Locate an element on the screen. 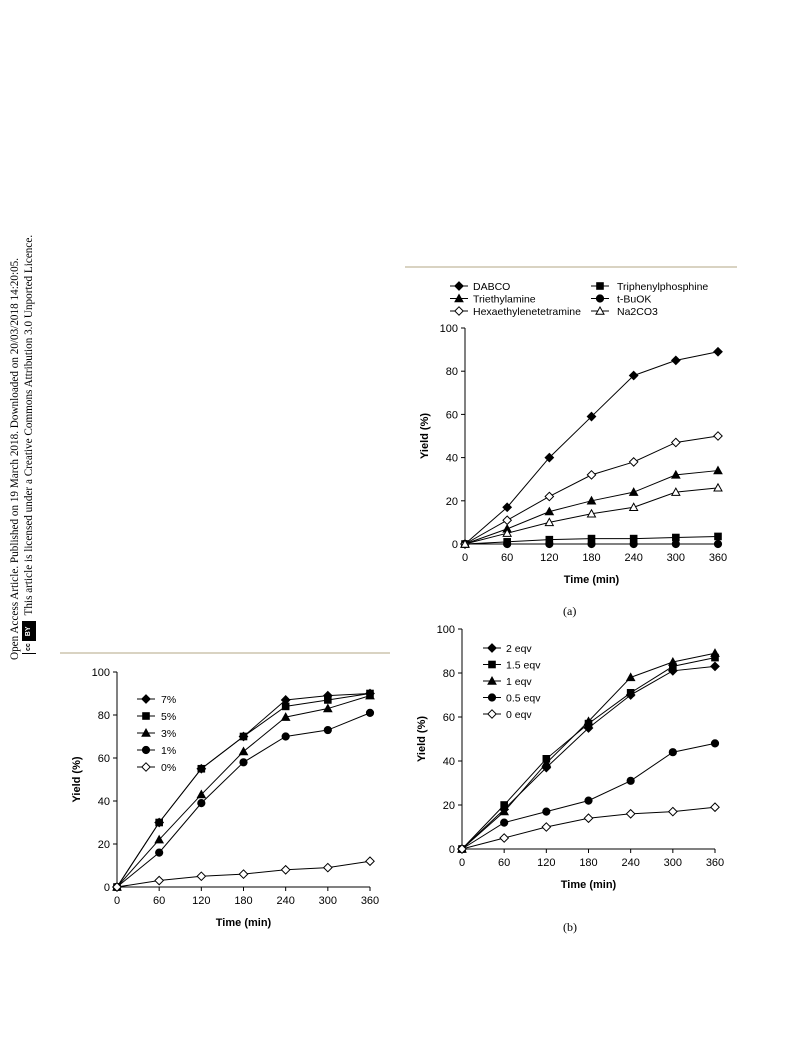 The width and height of the screenshot is (793, 1039). chart-b-y-tick-label: 60 is located at coordinates (449, 718).